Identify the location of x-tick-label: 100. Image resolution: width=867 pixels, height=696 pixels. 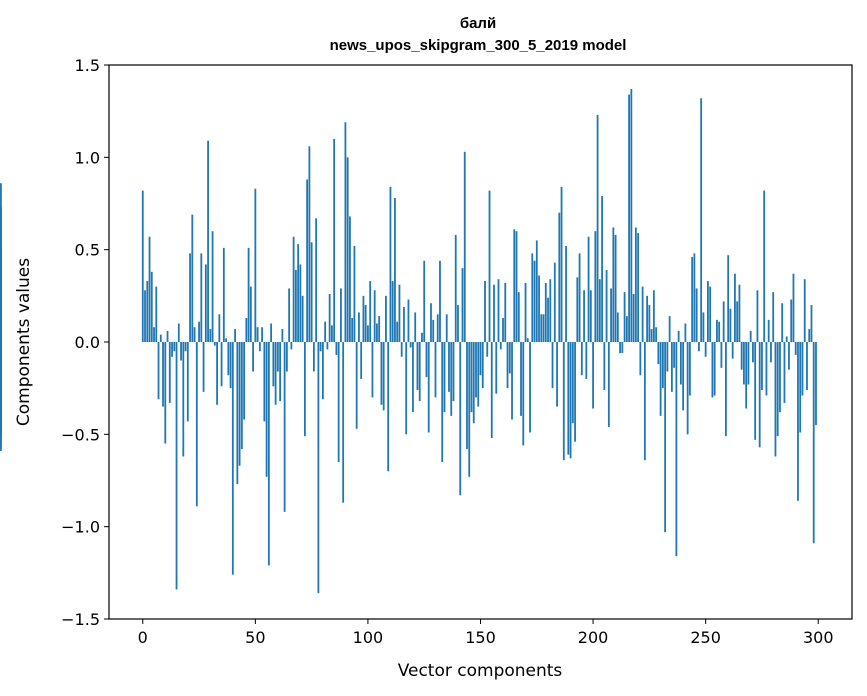
(368, 637).